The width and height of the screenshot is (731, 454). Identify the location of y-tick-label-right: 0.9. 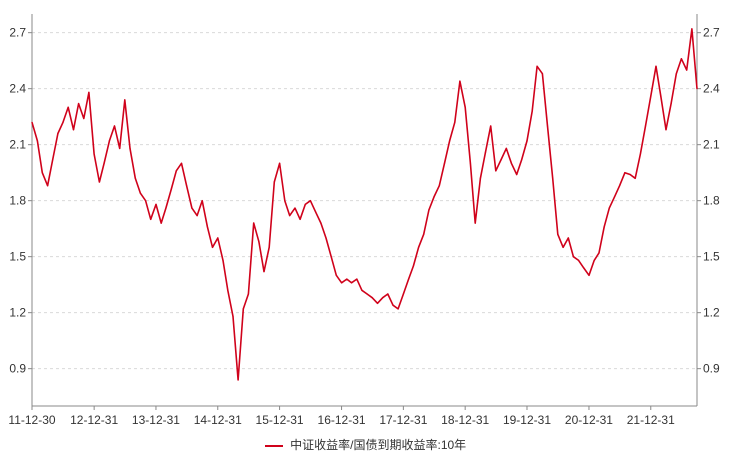
(711, 369).